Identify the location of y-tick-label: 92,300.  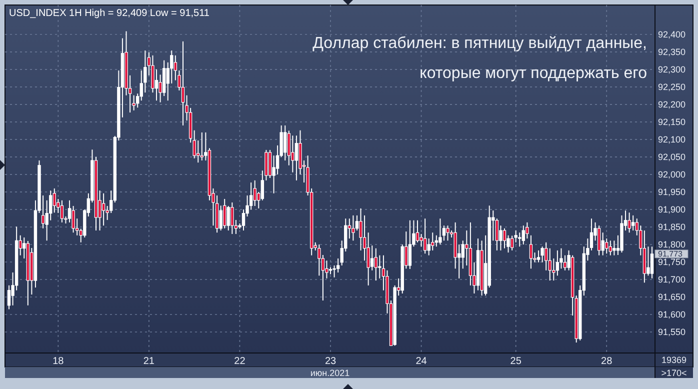
(672, 69).